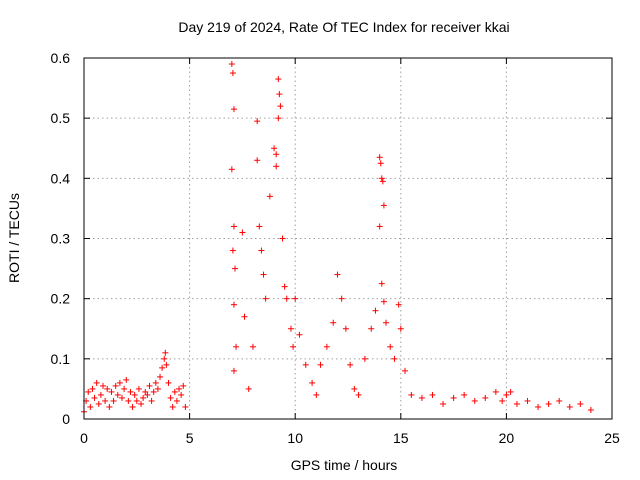 This screenshot has width=640, height=480. What do you see at coordinates (612, 438) in the screenshot?
I see `x-tick-label: 25` at bounding box center [612, 438].